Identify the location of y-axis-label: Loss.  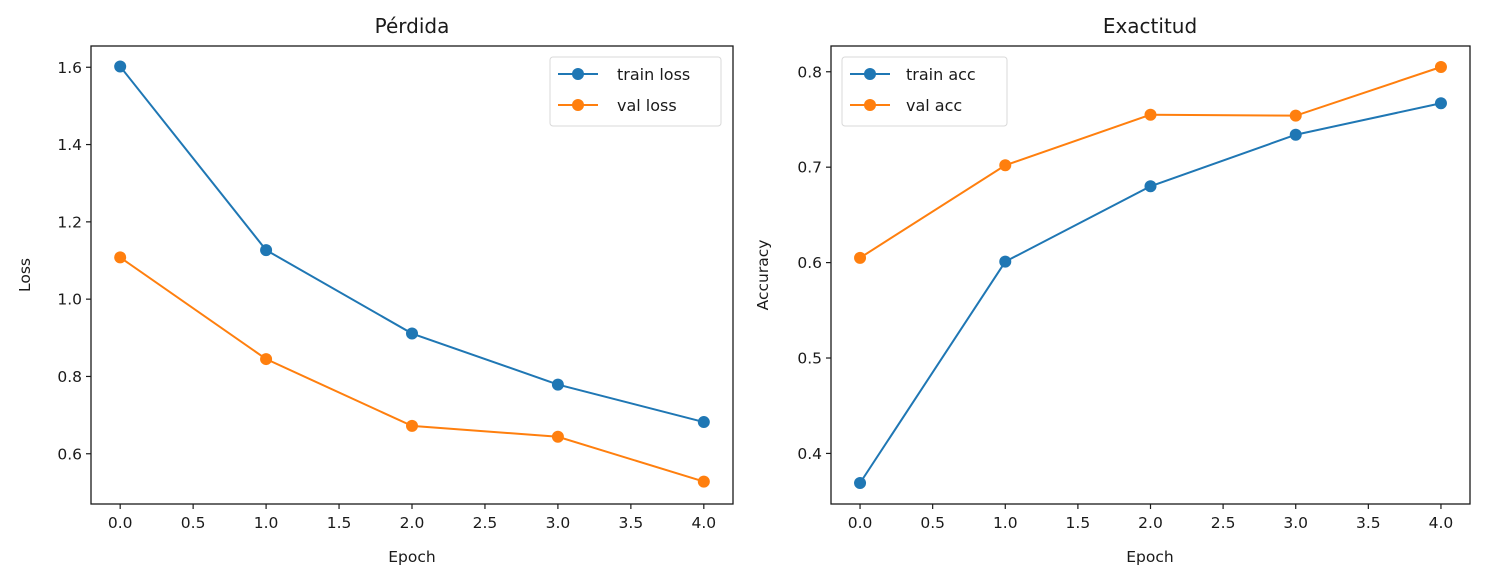
(25, 275).